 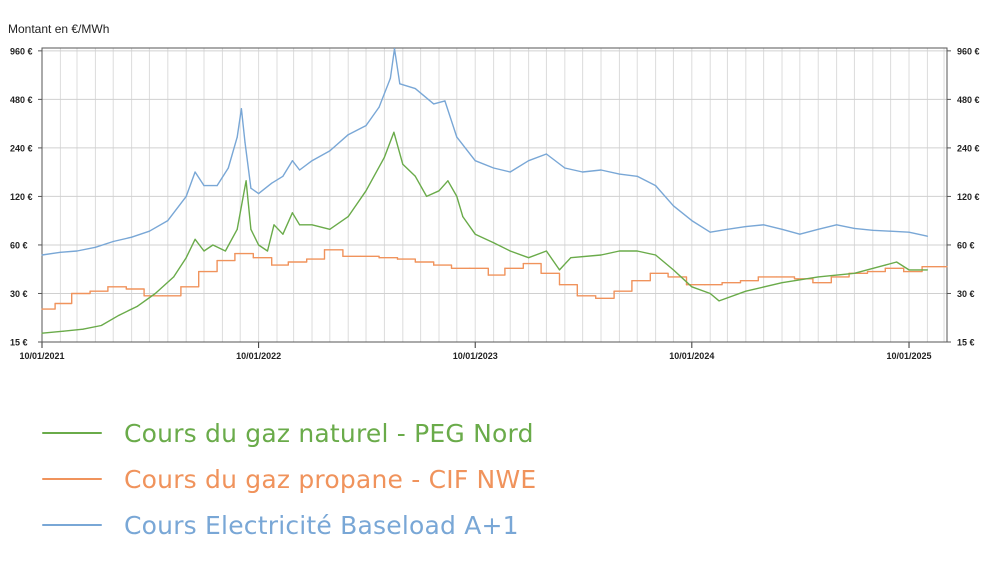 What do you see at coordinates (691, 356) in the screenshot?
I see `x-tick-label: 10/01/2024` at bounding box center [691, 356].